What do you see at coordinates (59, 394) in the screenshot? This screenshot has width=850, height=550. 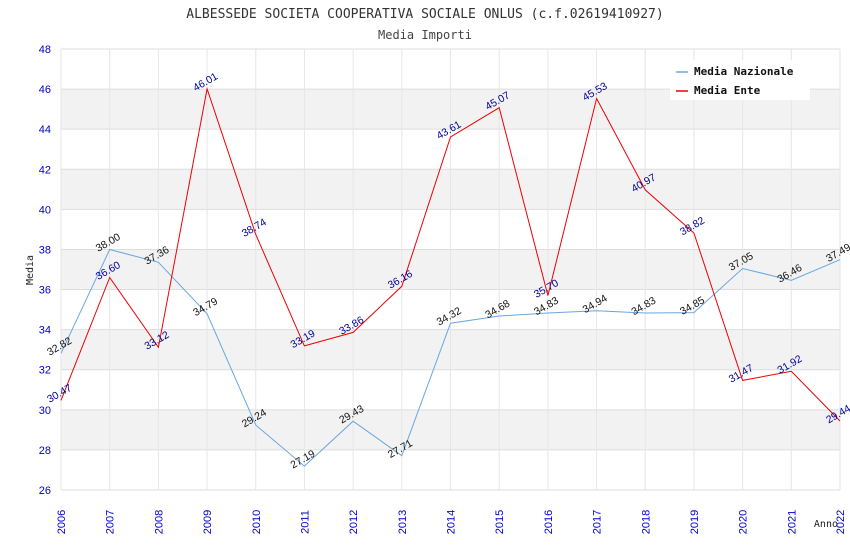 I see `data-label-ente: 30.47` at bounding box center [59, 394].